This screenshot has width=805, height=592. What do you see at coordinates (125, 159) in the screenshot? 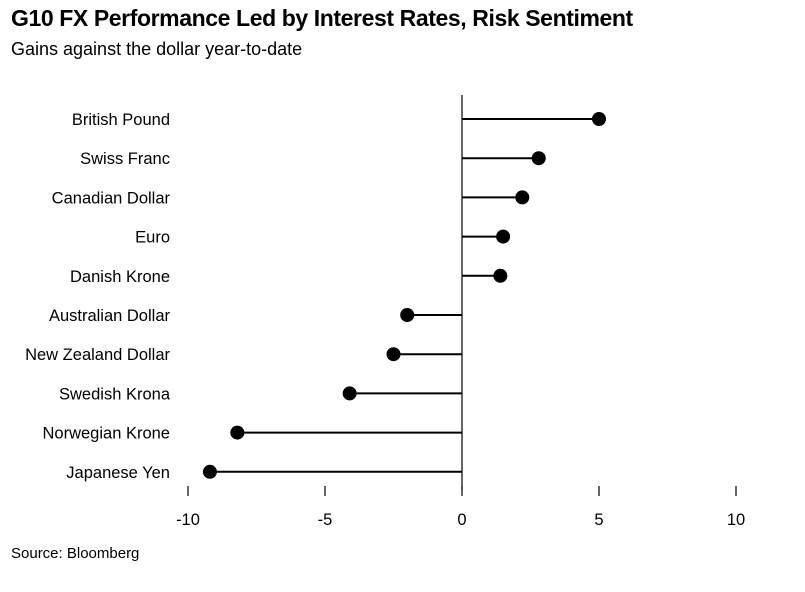
I see `category-label-swiss-franc: Swiss Franc` at bounding box center [125, 159].